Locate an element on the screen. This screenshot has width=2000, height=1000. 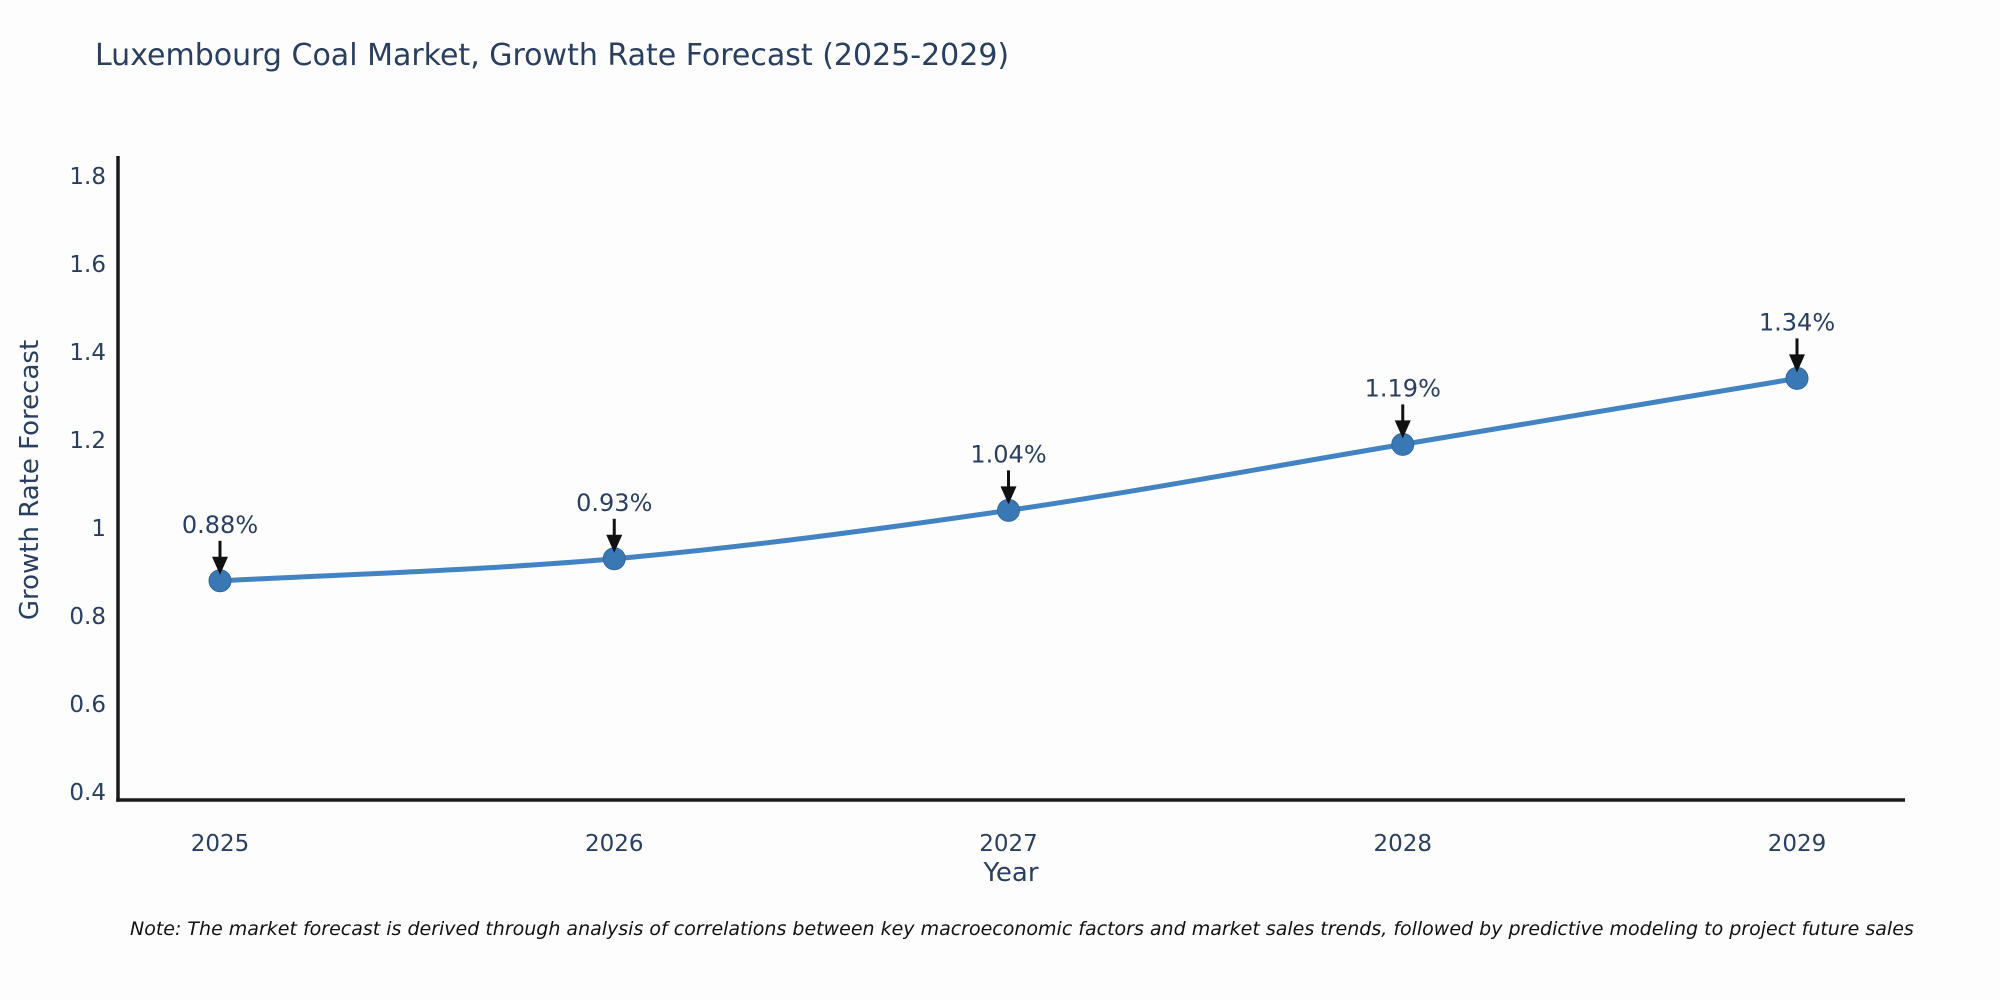
x-tick-label: 2026 is located at coordinates (614, 844).